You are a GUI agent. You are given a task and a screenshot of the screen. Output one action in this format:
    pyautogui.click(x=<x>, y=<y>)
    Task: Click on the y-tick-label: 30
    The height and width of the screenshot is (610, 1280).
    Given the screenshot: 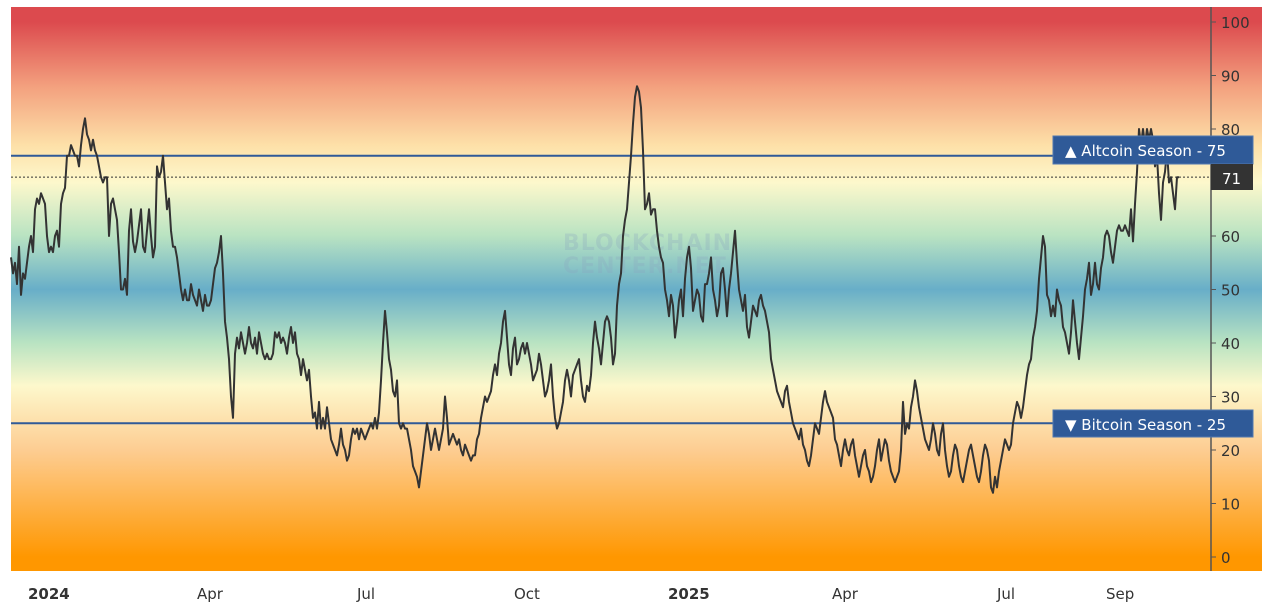 What is the action you would take?
    pyautogui.click(x=1230, y=398)
    